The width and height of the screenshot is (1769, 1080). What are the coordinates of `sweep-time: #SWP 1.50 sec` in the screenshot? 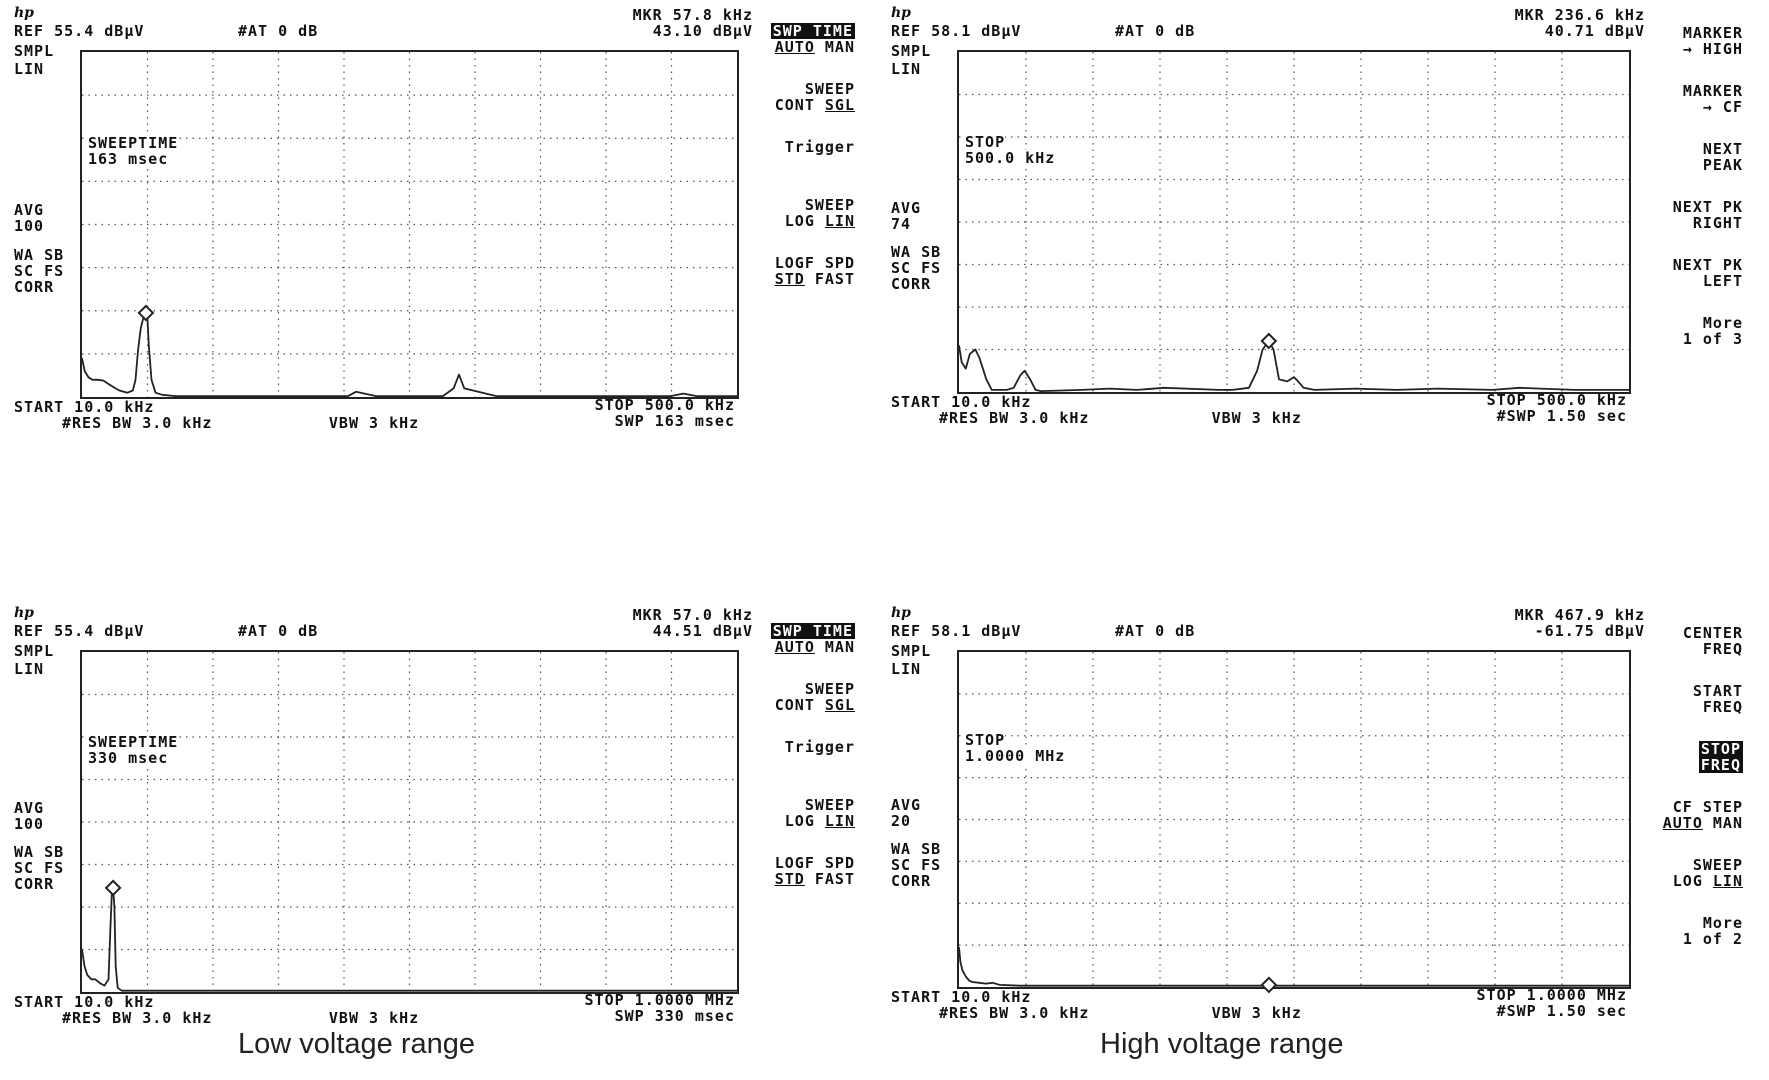 It's located at (1561, 416).